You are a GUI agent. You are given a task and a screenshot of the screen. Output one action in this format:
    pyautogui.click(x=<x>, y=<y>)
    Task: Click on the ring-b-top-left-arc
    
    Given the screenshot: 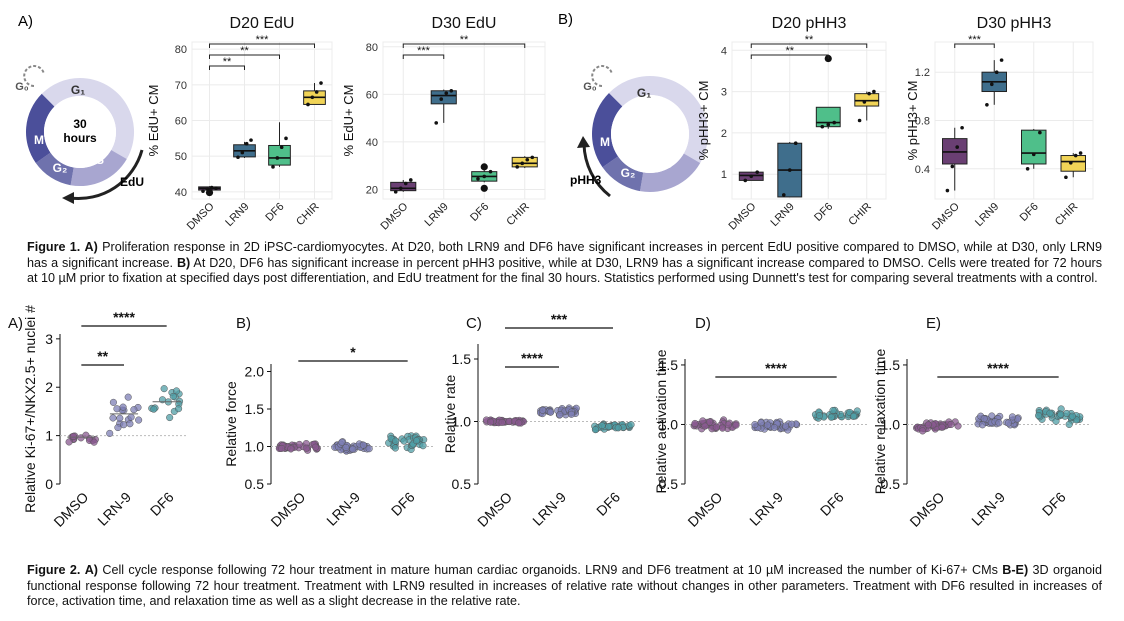 What is the action you would take?
    pyautogui.click(x=629, y=91)
    